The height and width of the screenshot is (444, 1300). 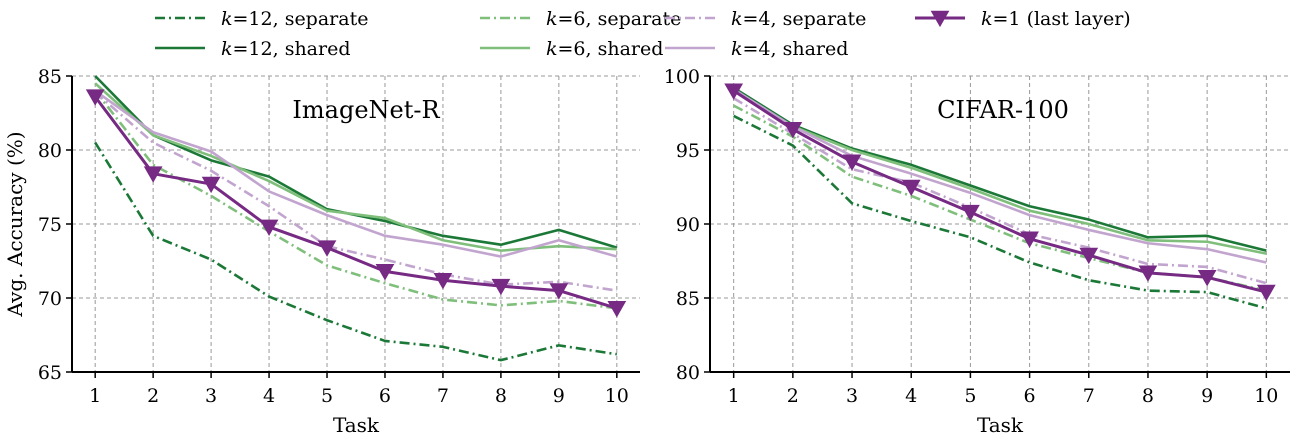 I want to click on legend-item-k6_separate: k=6, separate, so click(x=580, y=19).